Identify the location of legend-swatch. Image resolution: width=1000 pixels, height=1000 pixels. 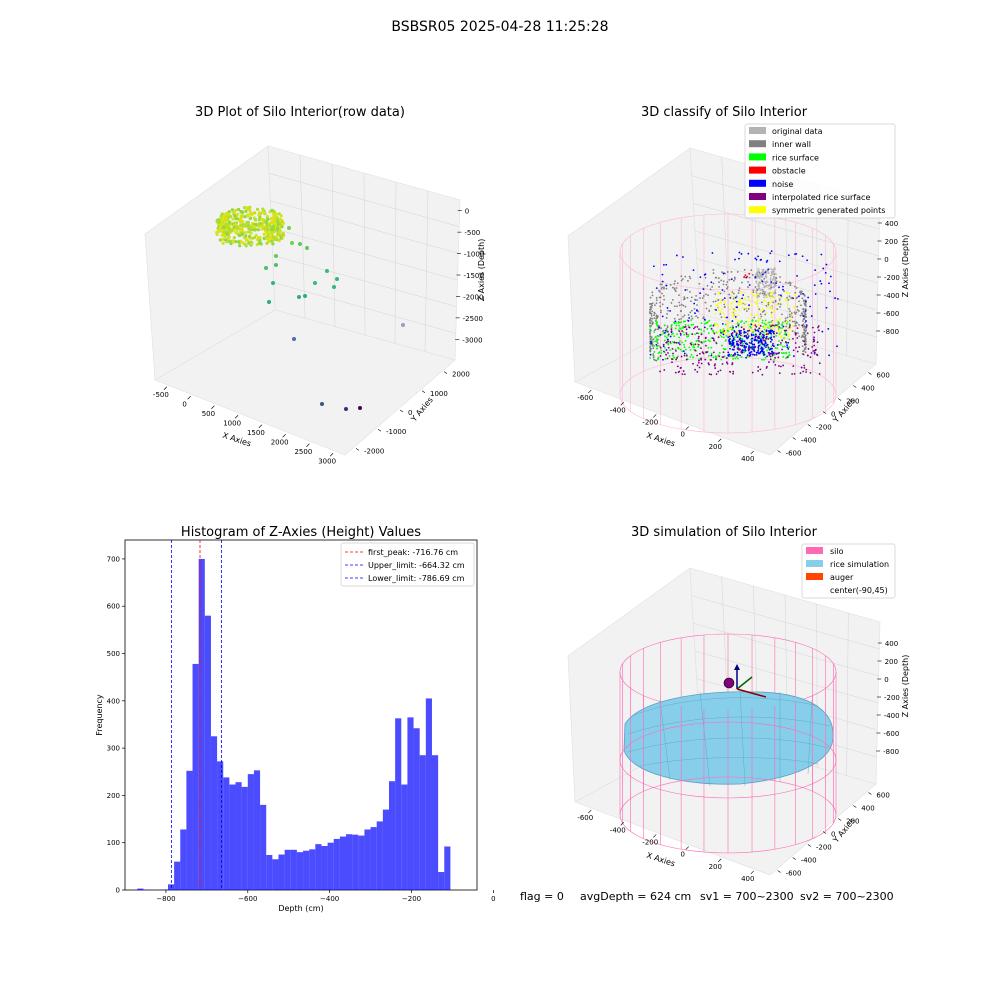
(757, 183).